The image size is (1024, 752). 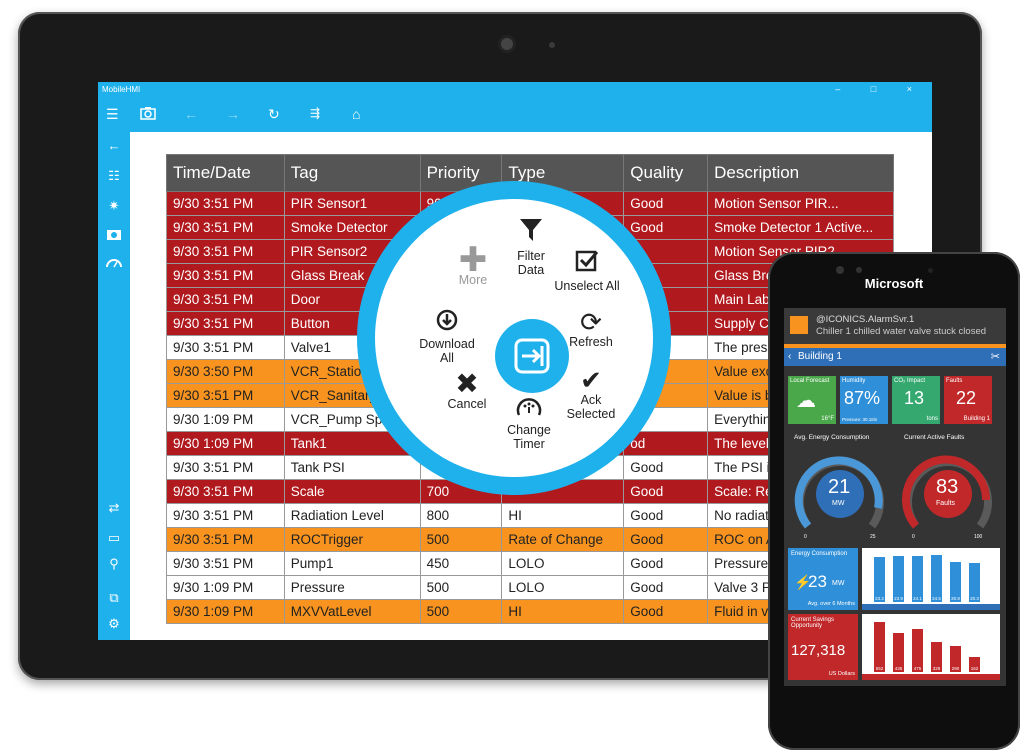 I want to click on card-title: Energy Consumption, so click(x=819, y=554).